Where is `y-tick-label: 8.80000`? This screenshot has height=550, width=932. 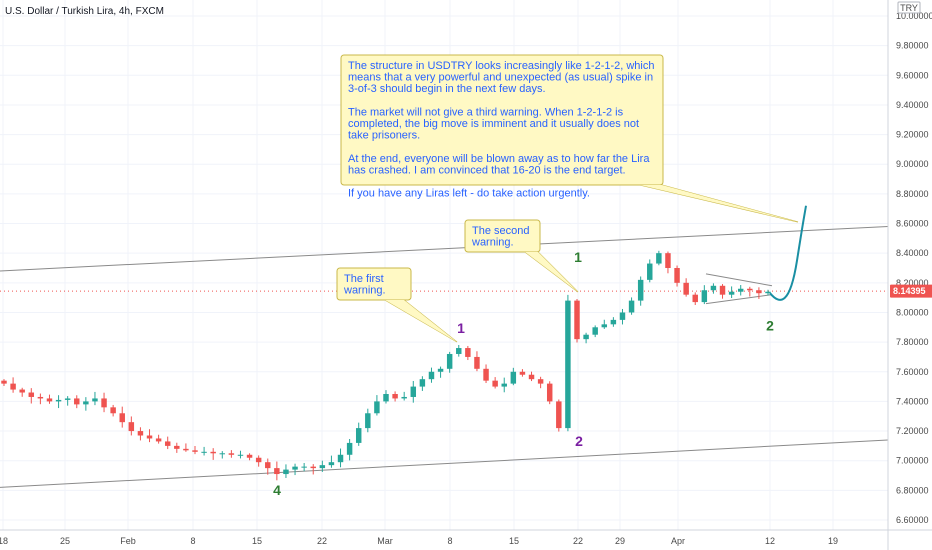
y-tick-label: 8.80000 is located at coordinates (912, 194).